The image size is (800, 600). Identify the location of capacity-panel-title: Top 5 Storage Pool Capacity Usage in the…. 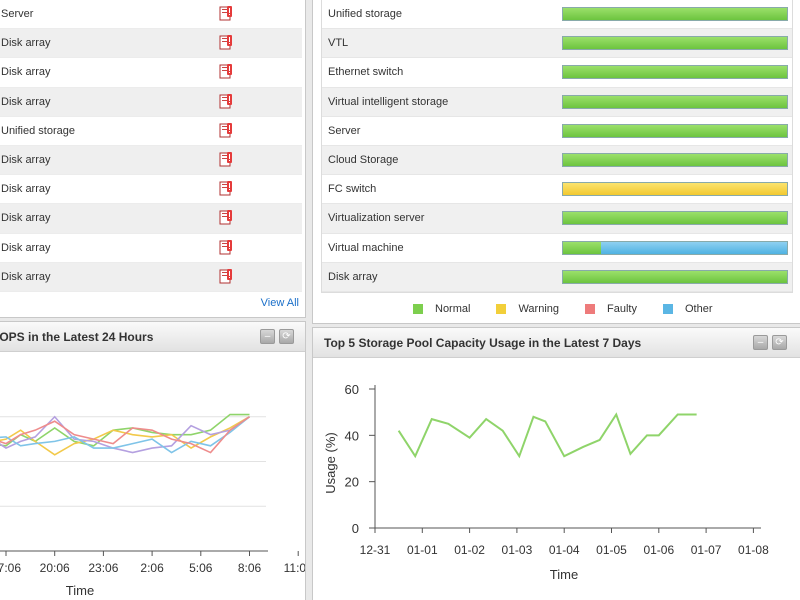
(483, 343).